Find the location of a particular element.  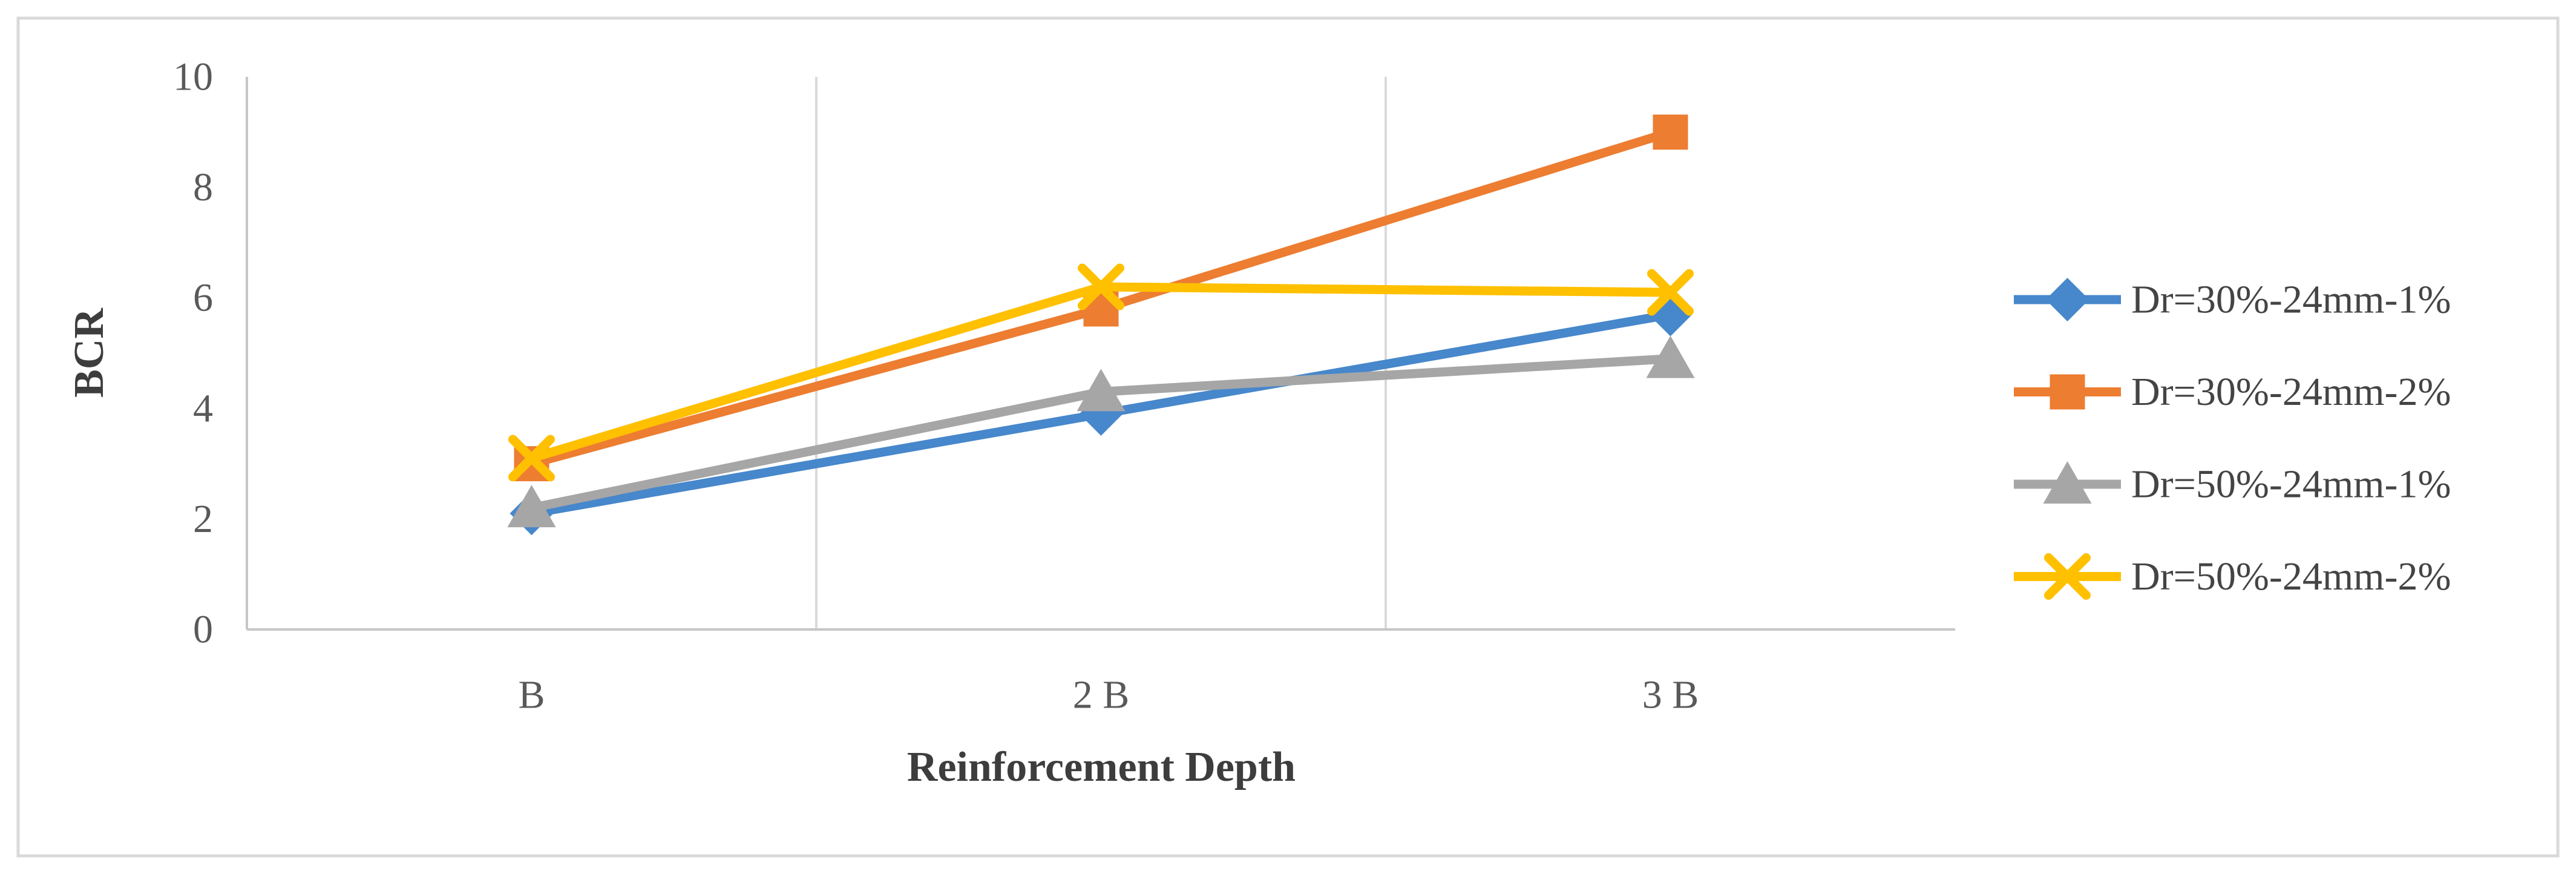

y-tick-label: 0 is located at coordinates (203, 630).